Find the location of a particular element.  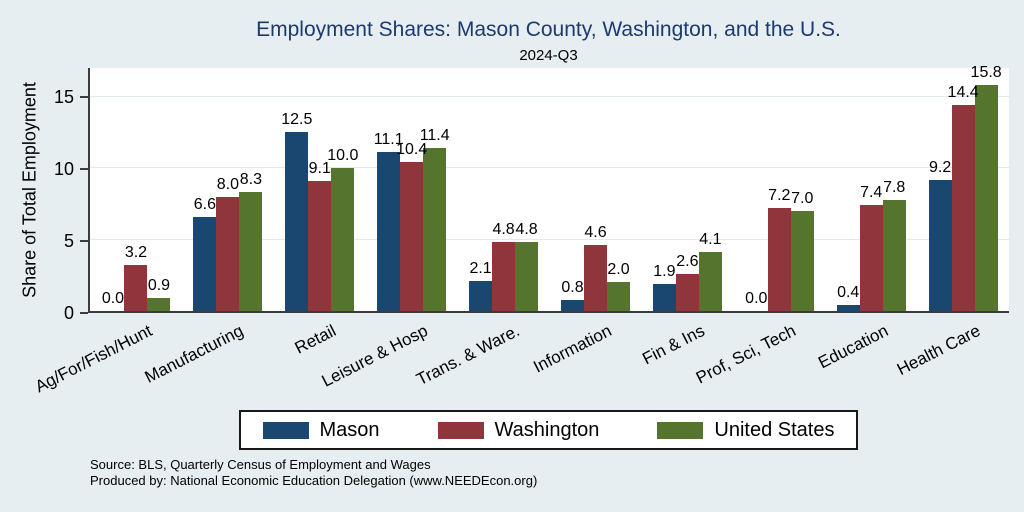

bar-united-states: 4.8 is located at coordinates (527, 266).